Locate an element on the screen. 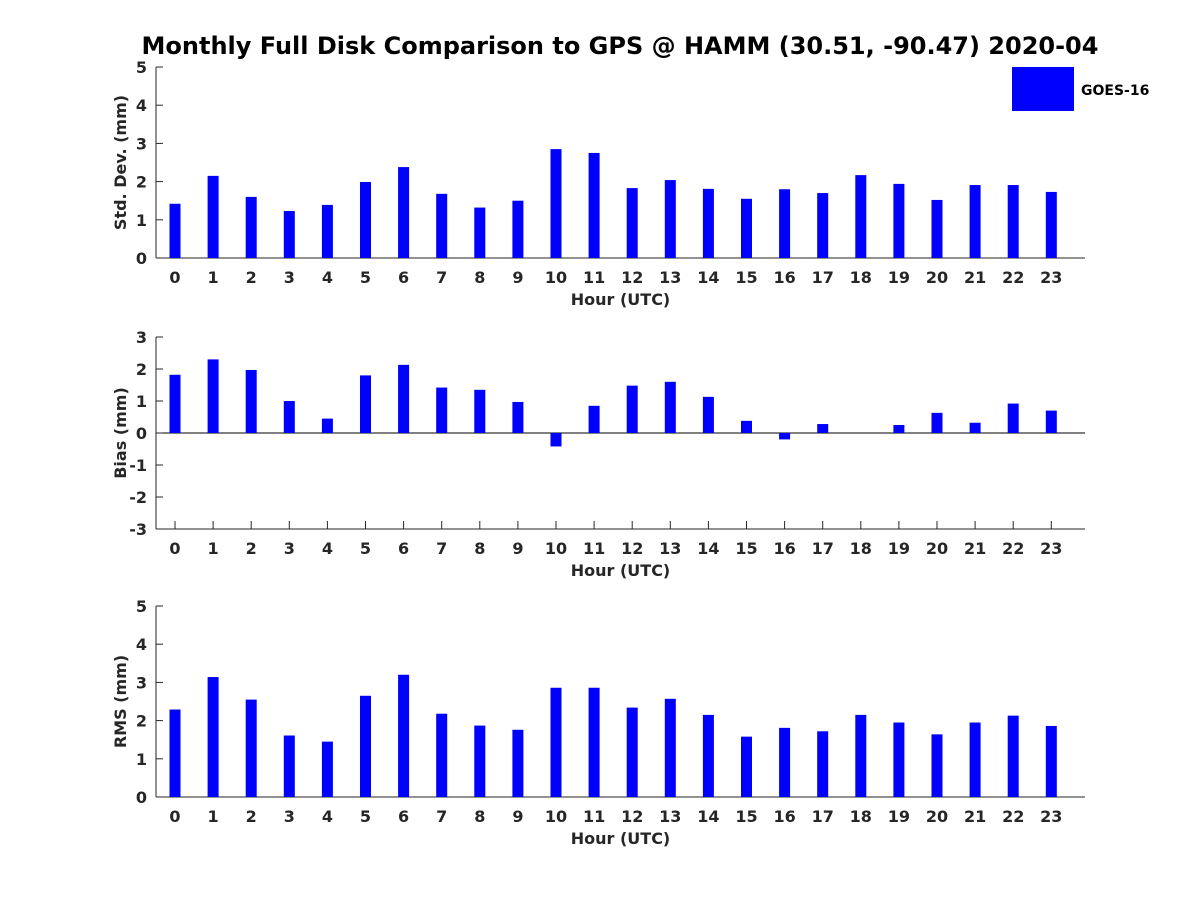  y-tick-label: 4 is located at coordinates (141, 105).